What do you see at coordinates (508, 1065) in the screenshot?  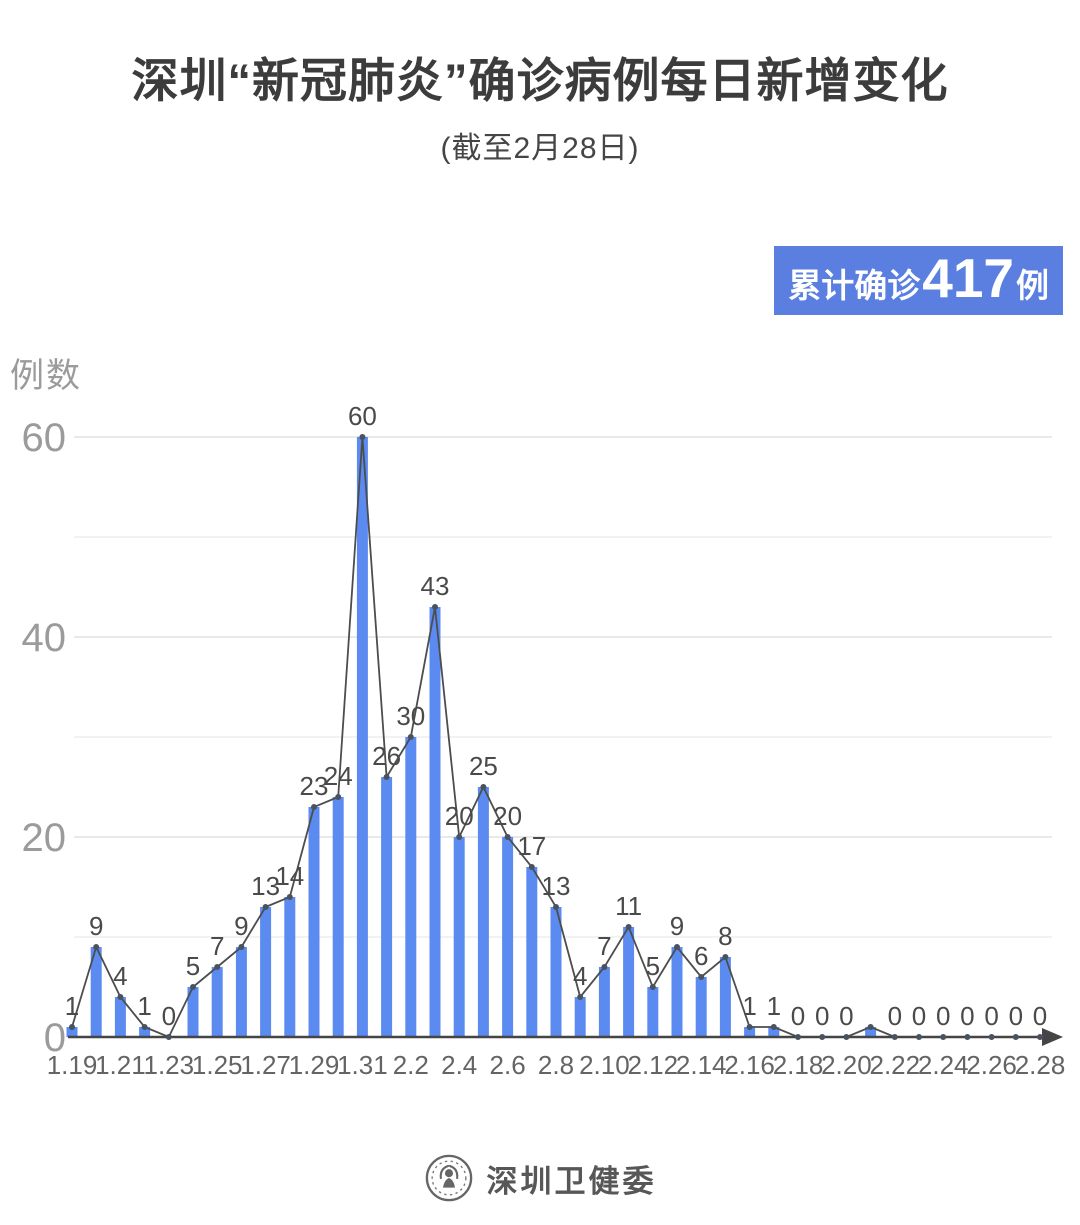 I see `x-label-2.6: 2.6` at bounding box center [508, 1065].